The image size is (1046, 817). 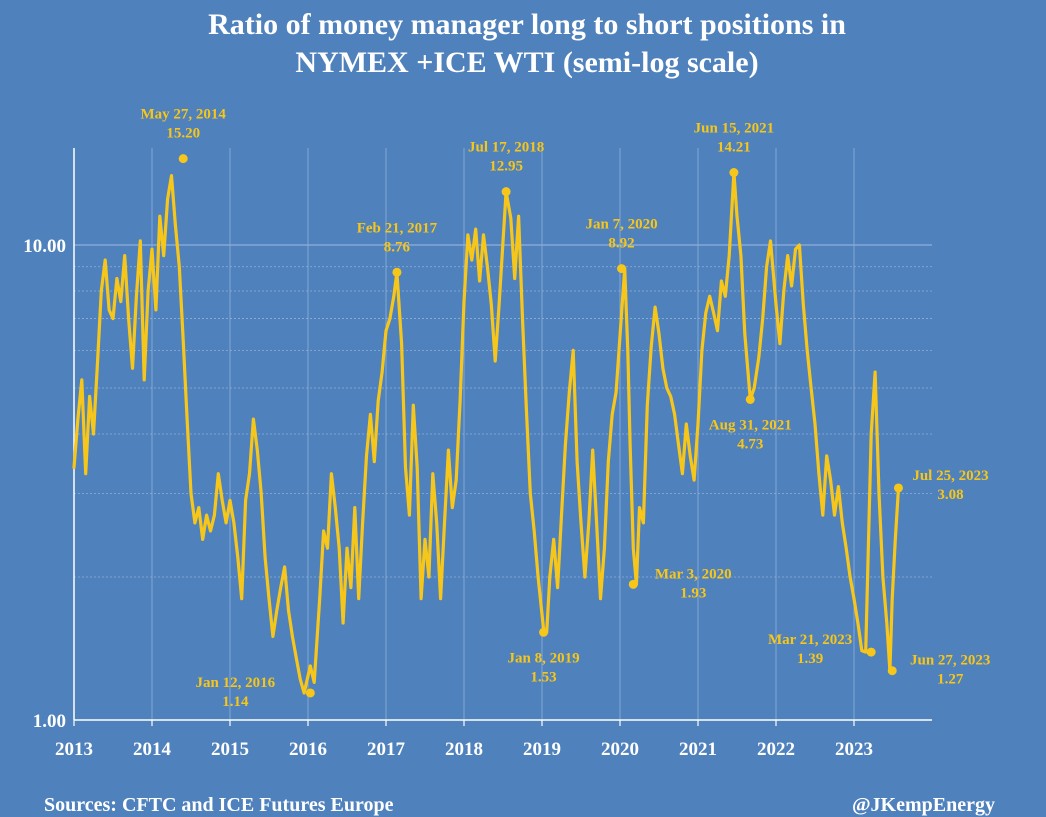 What do you see at coordinates (183, 134) in the screenshot?
I see `annotation-value: 15.20` at bounding box center [183, 134].